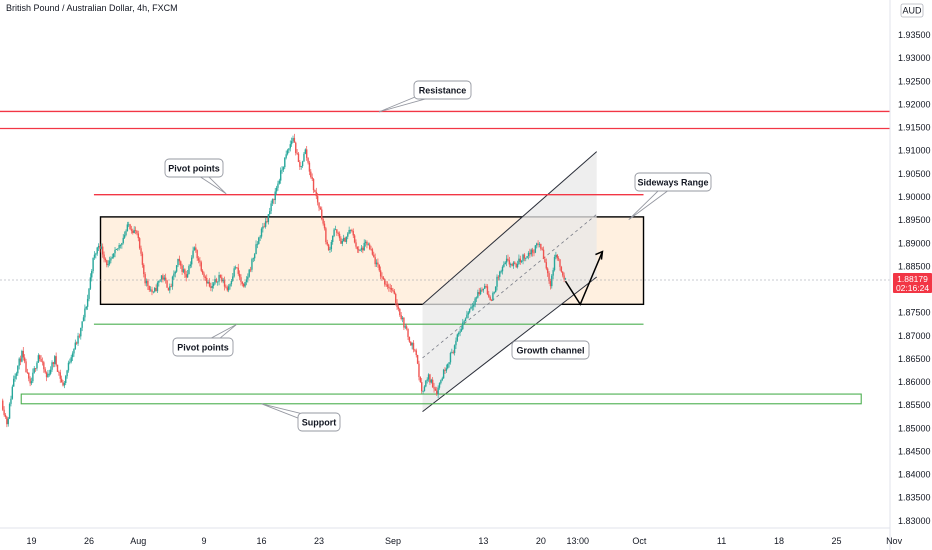  I want to click on time-axis: 19 26 Aug 9 16 23 Sep 13 20 13:00 Oct 11 18 25 Nov, so click(464, 541).